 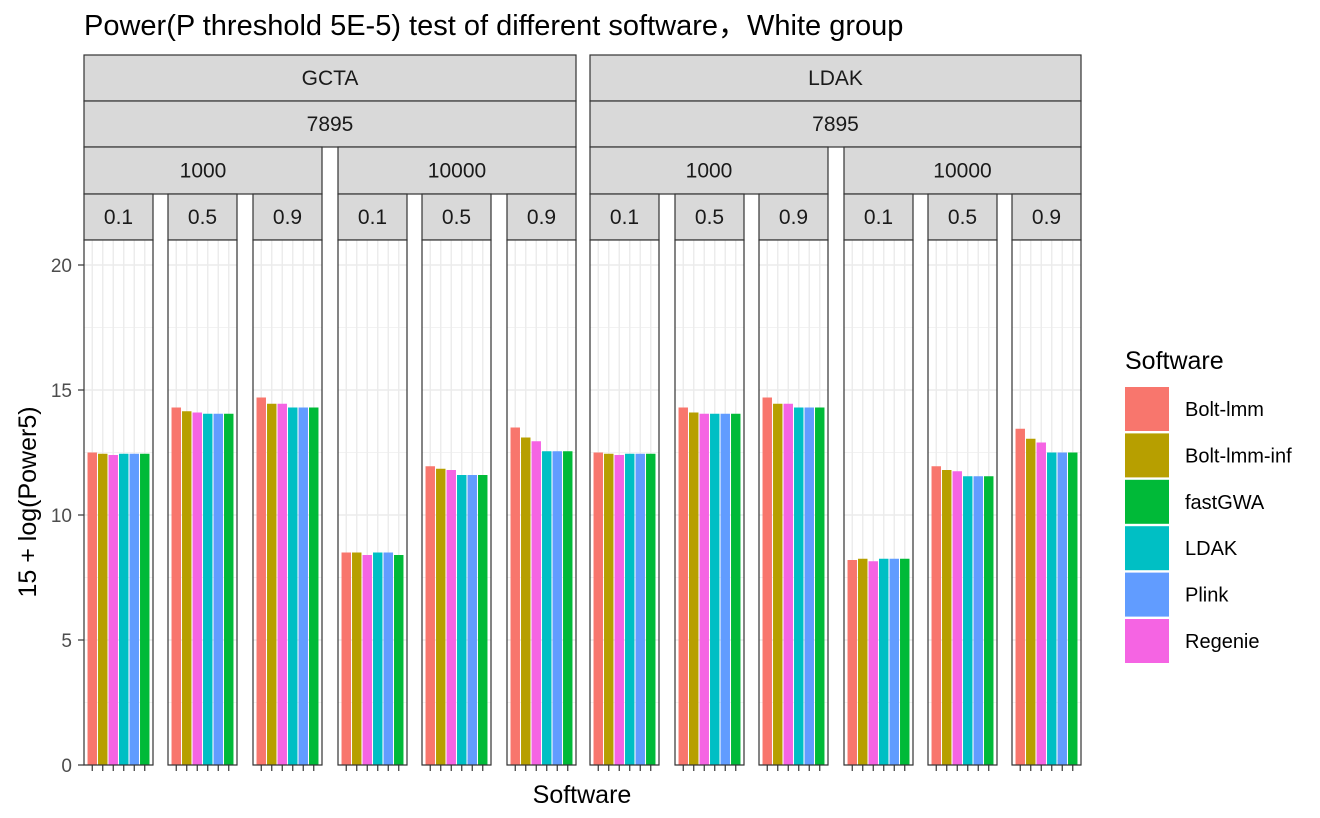 I want to click on y-tick-label: 20, so click(x=61, y=266).